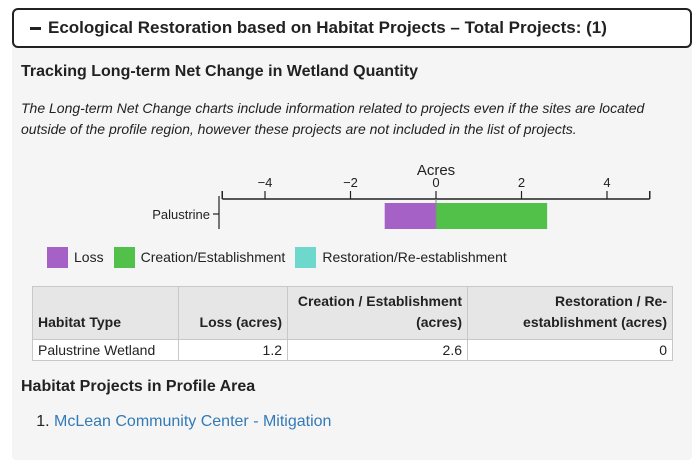  I want to click on col-creation: Creation / Establishment (acres), so click(377, 313).